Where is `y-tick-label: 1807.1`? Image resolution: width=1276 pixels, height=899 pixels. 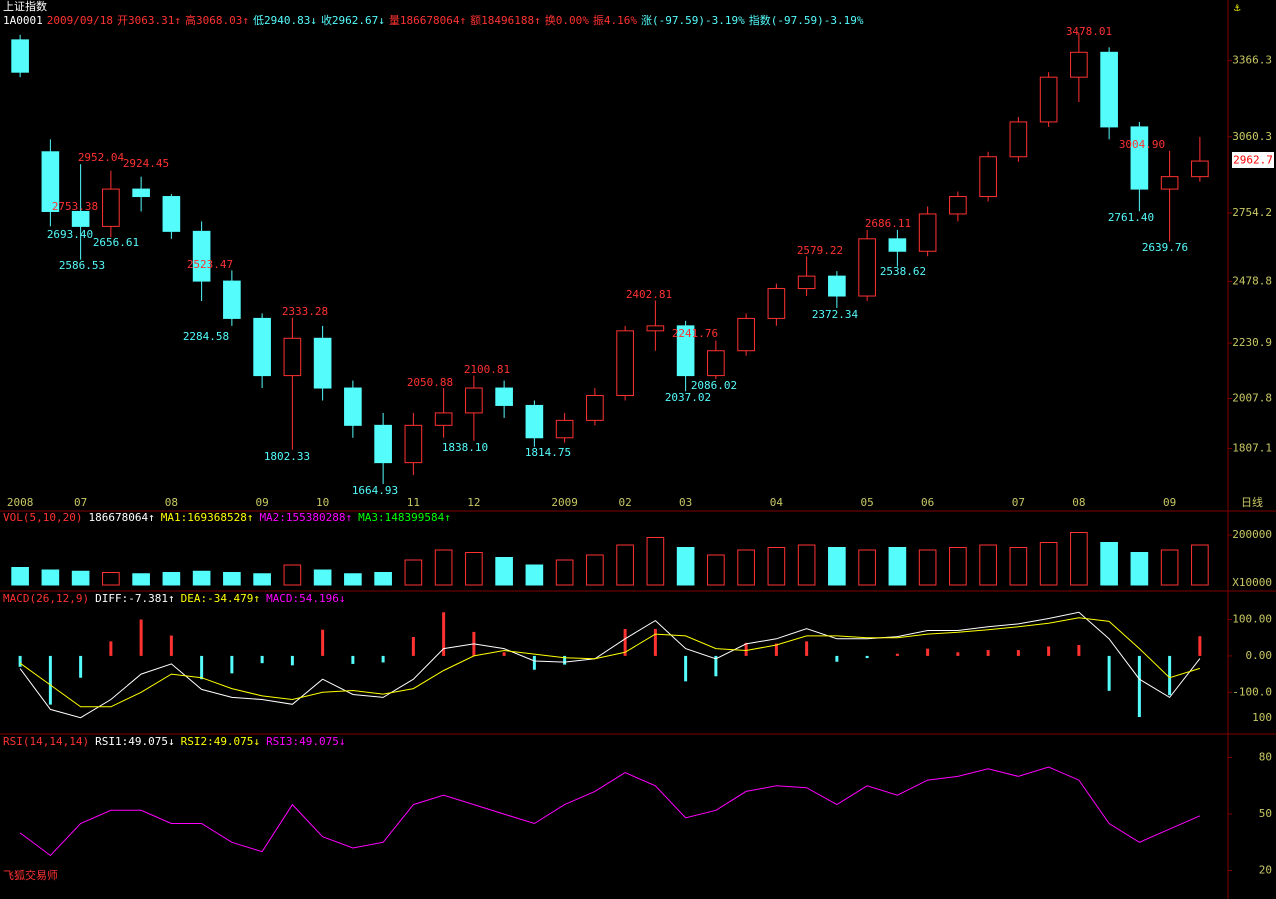
y-tick-label: 1807.1 is located at coordinates (1252, 447).